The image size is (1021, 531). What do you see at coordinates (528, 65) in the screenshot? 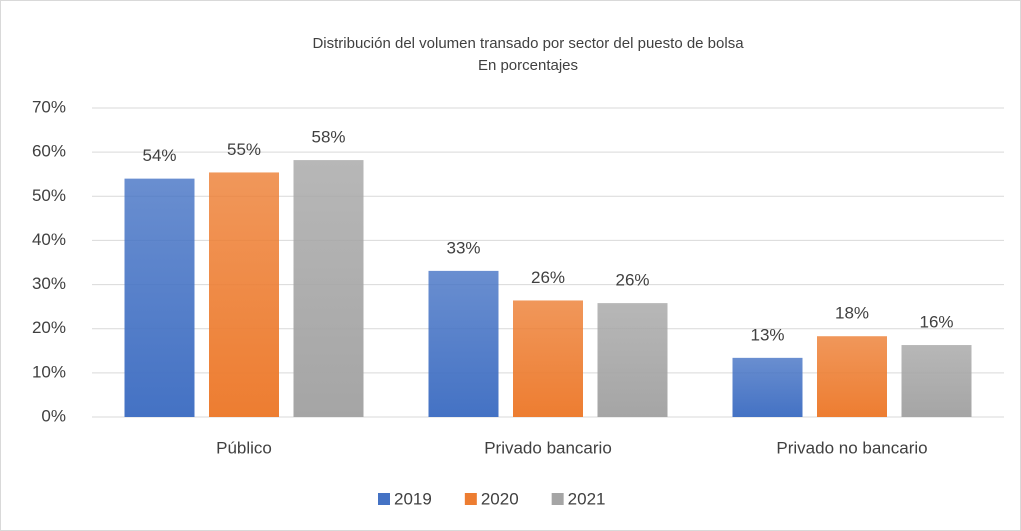
I see `chart-subtitle: En porcentajes` at bounding box center [528, 65].